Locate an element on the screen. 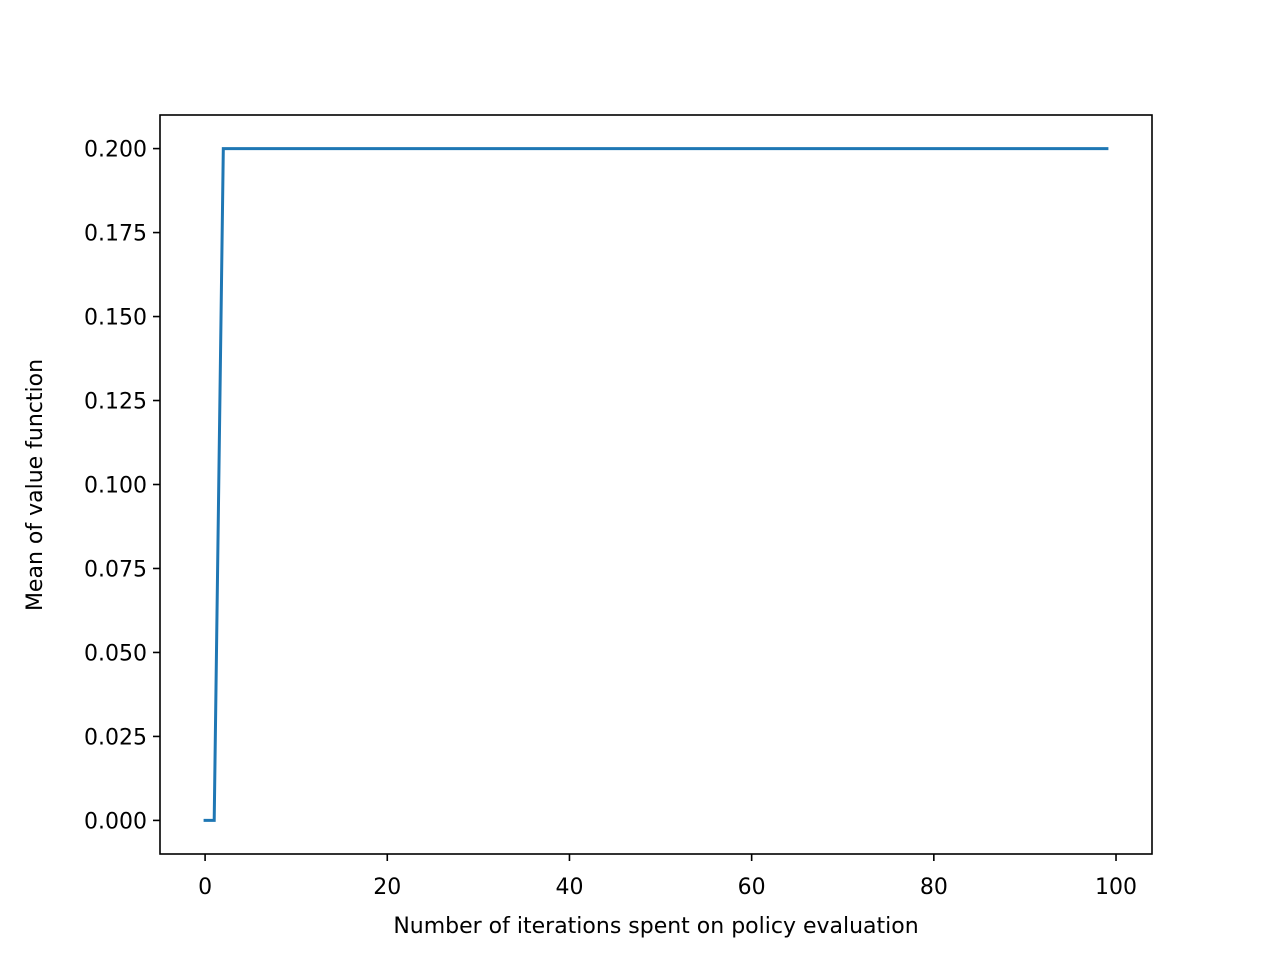  x-tick-label: 80 is located at coordinates (934, 887).